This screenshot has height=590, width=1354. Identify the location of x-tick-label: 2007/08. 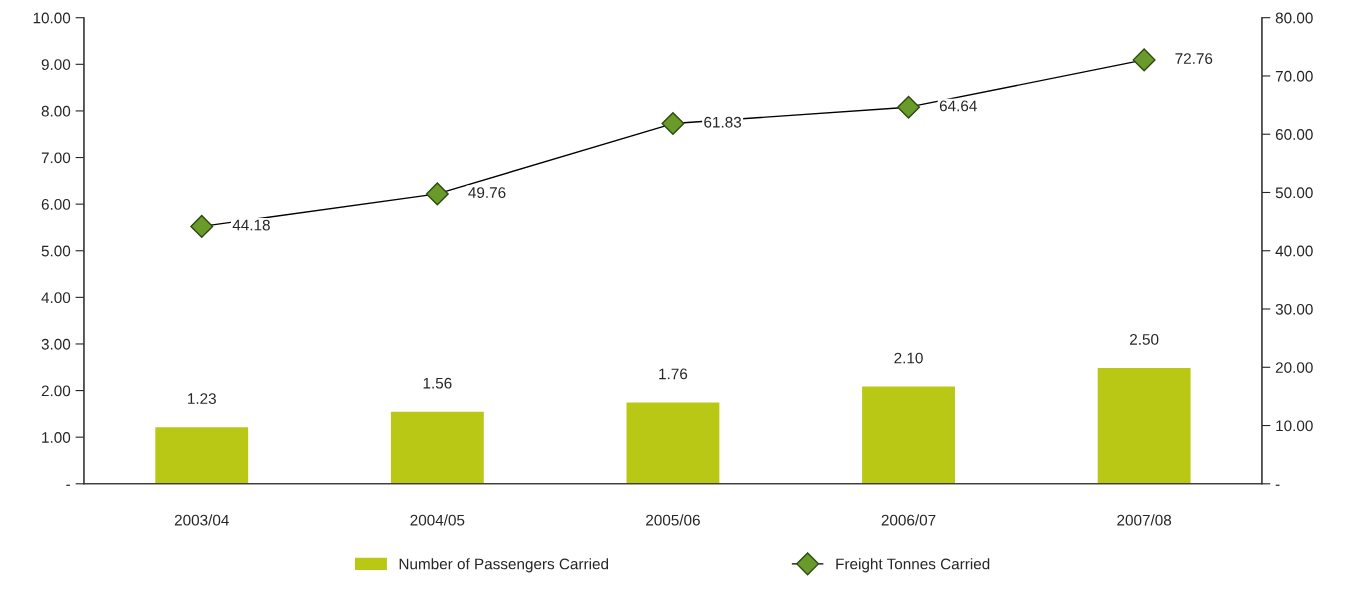
(1144, 520).